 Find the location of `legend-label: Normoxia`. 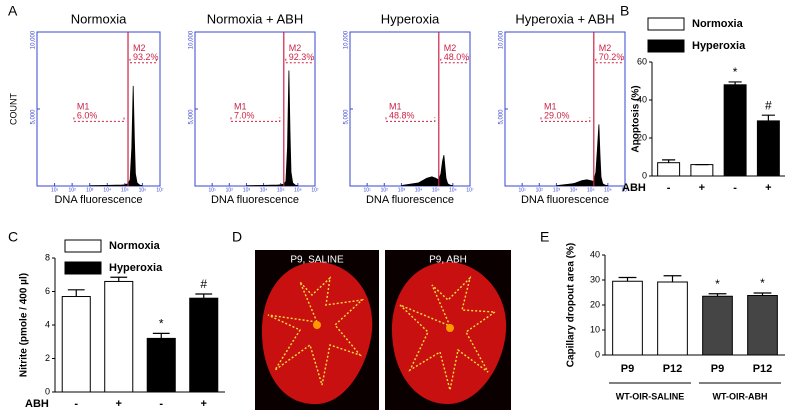

legend-label: Normoxia is located at coordinates (135, 246).